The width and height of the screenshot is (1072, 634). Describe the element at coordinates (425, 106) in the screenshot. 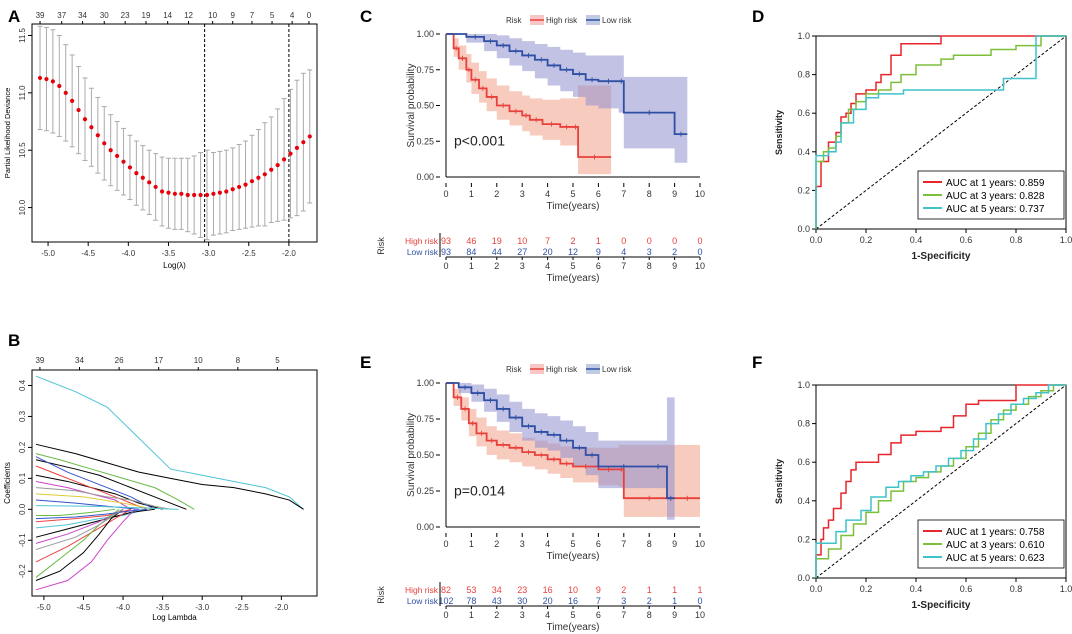

I see `y-tick-label: 0.50` at that location.